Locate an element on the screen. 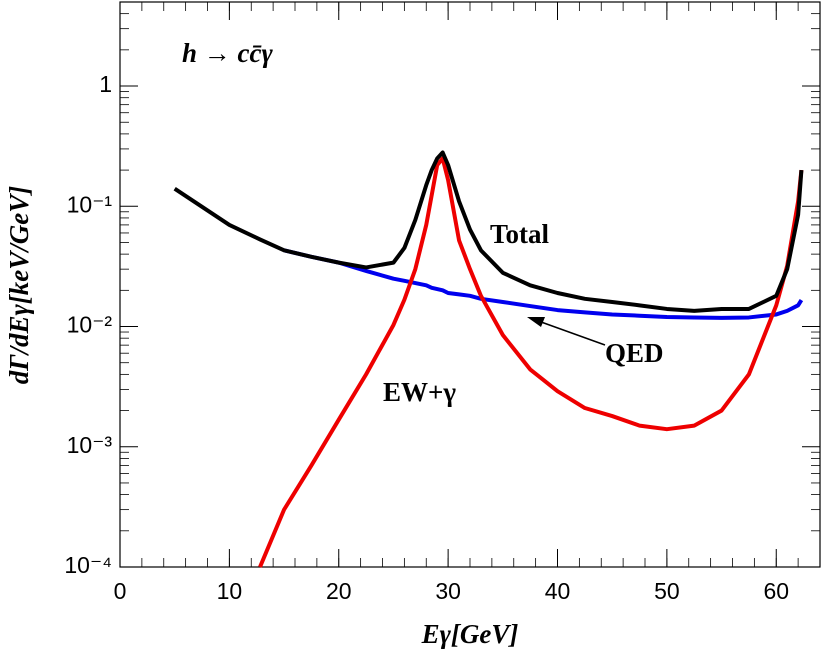  y-tick-label: 10⁻² is located at coordinates (90, 325).